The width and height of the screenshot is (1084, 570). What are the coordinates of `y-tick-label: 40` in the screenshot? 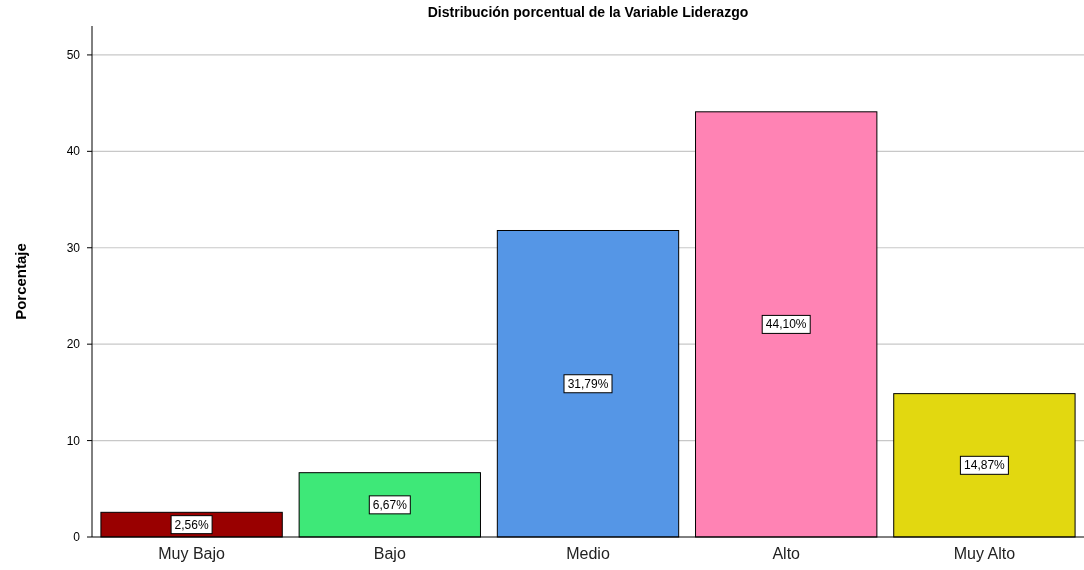 It's located at (73, 151).